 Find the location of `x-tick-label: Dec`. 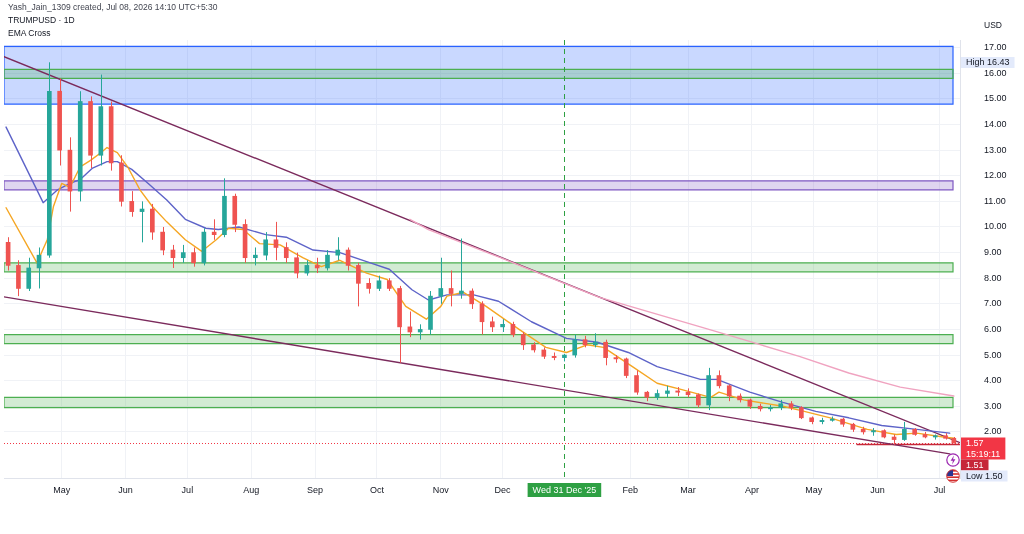

x-tick-label: Dec is located at coordinates (503, 489).